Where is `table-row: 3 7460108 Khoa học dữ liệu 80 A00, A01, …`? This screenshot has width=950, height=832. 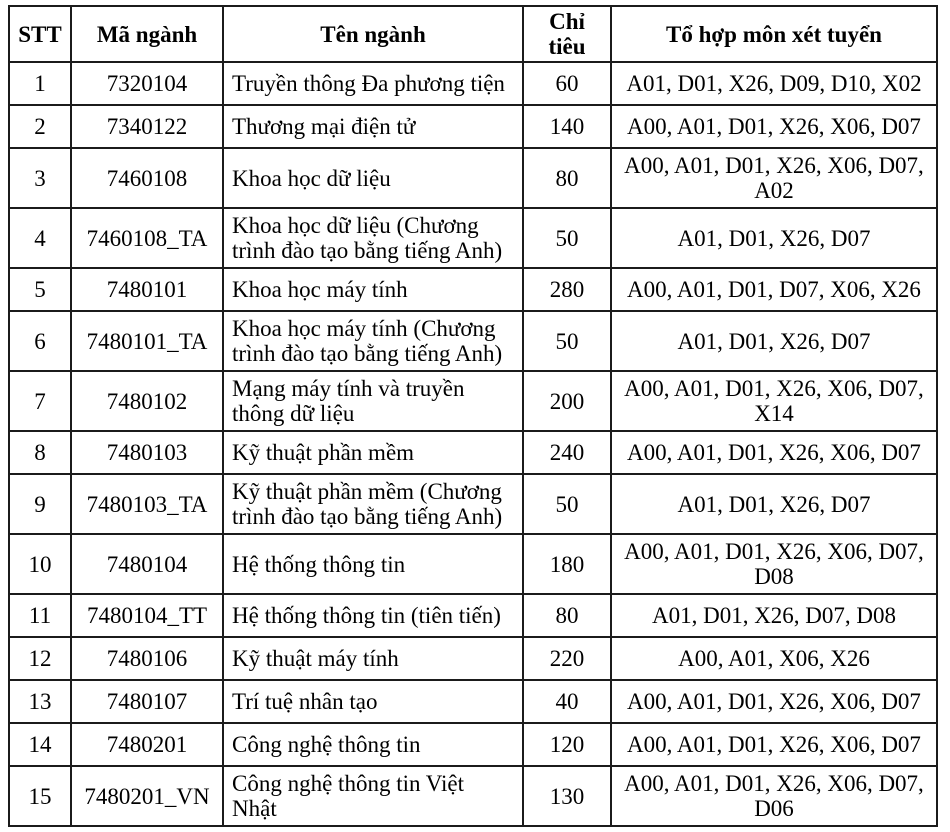 table-row: 3 7460108 Khoa học dữ liệu 80 A00, A01, … is located at coordinates (473, 178).